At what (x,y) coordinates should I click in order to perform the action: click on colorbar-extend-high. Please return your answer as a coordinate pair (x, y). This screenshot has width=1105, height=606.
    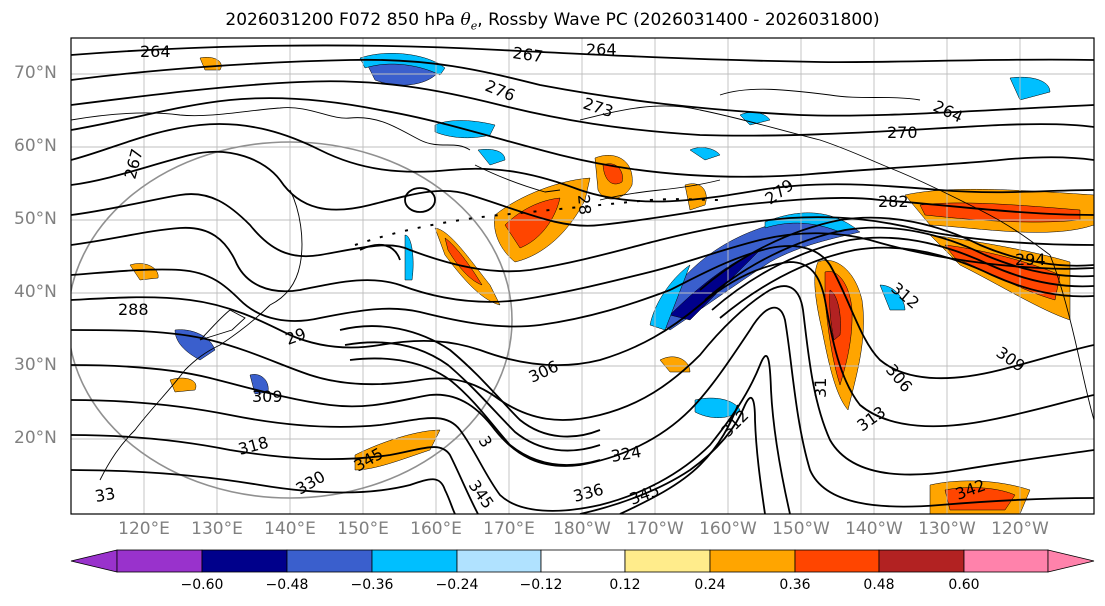
    Looking at the image, I should click on (1071, 561).